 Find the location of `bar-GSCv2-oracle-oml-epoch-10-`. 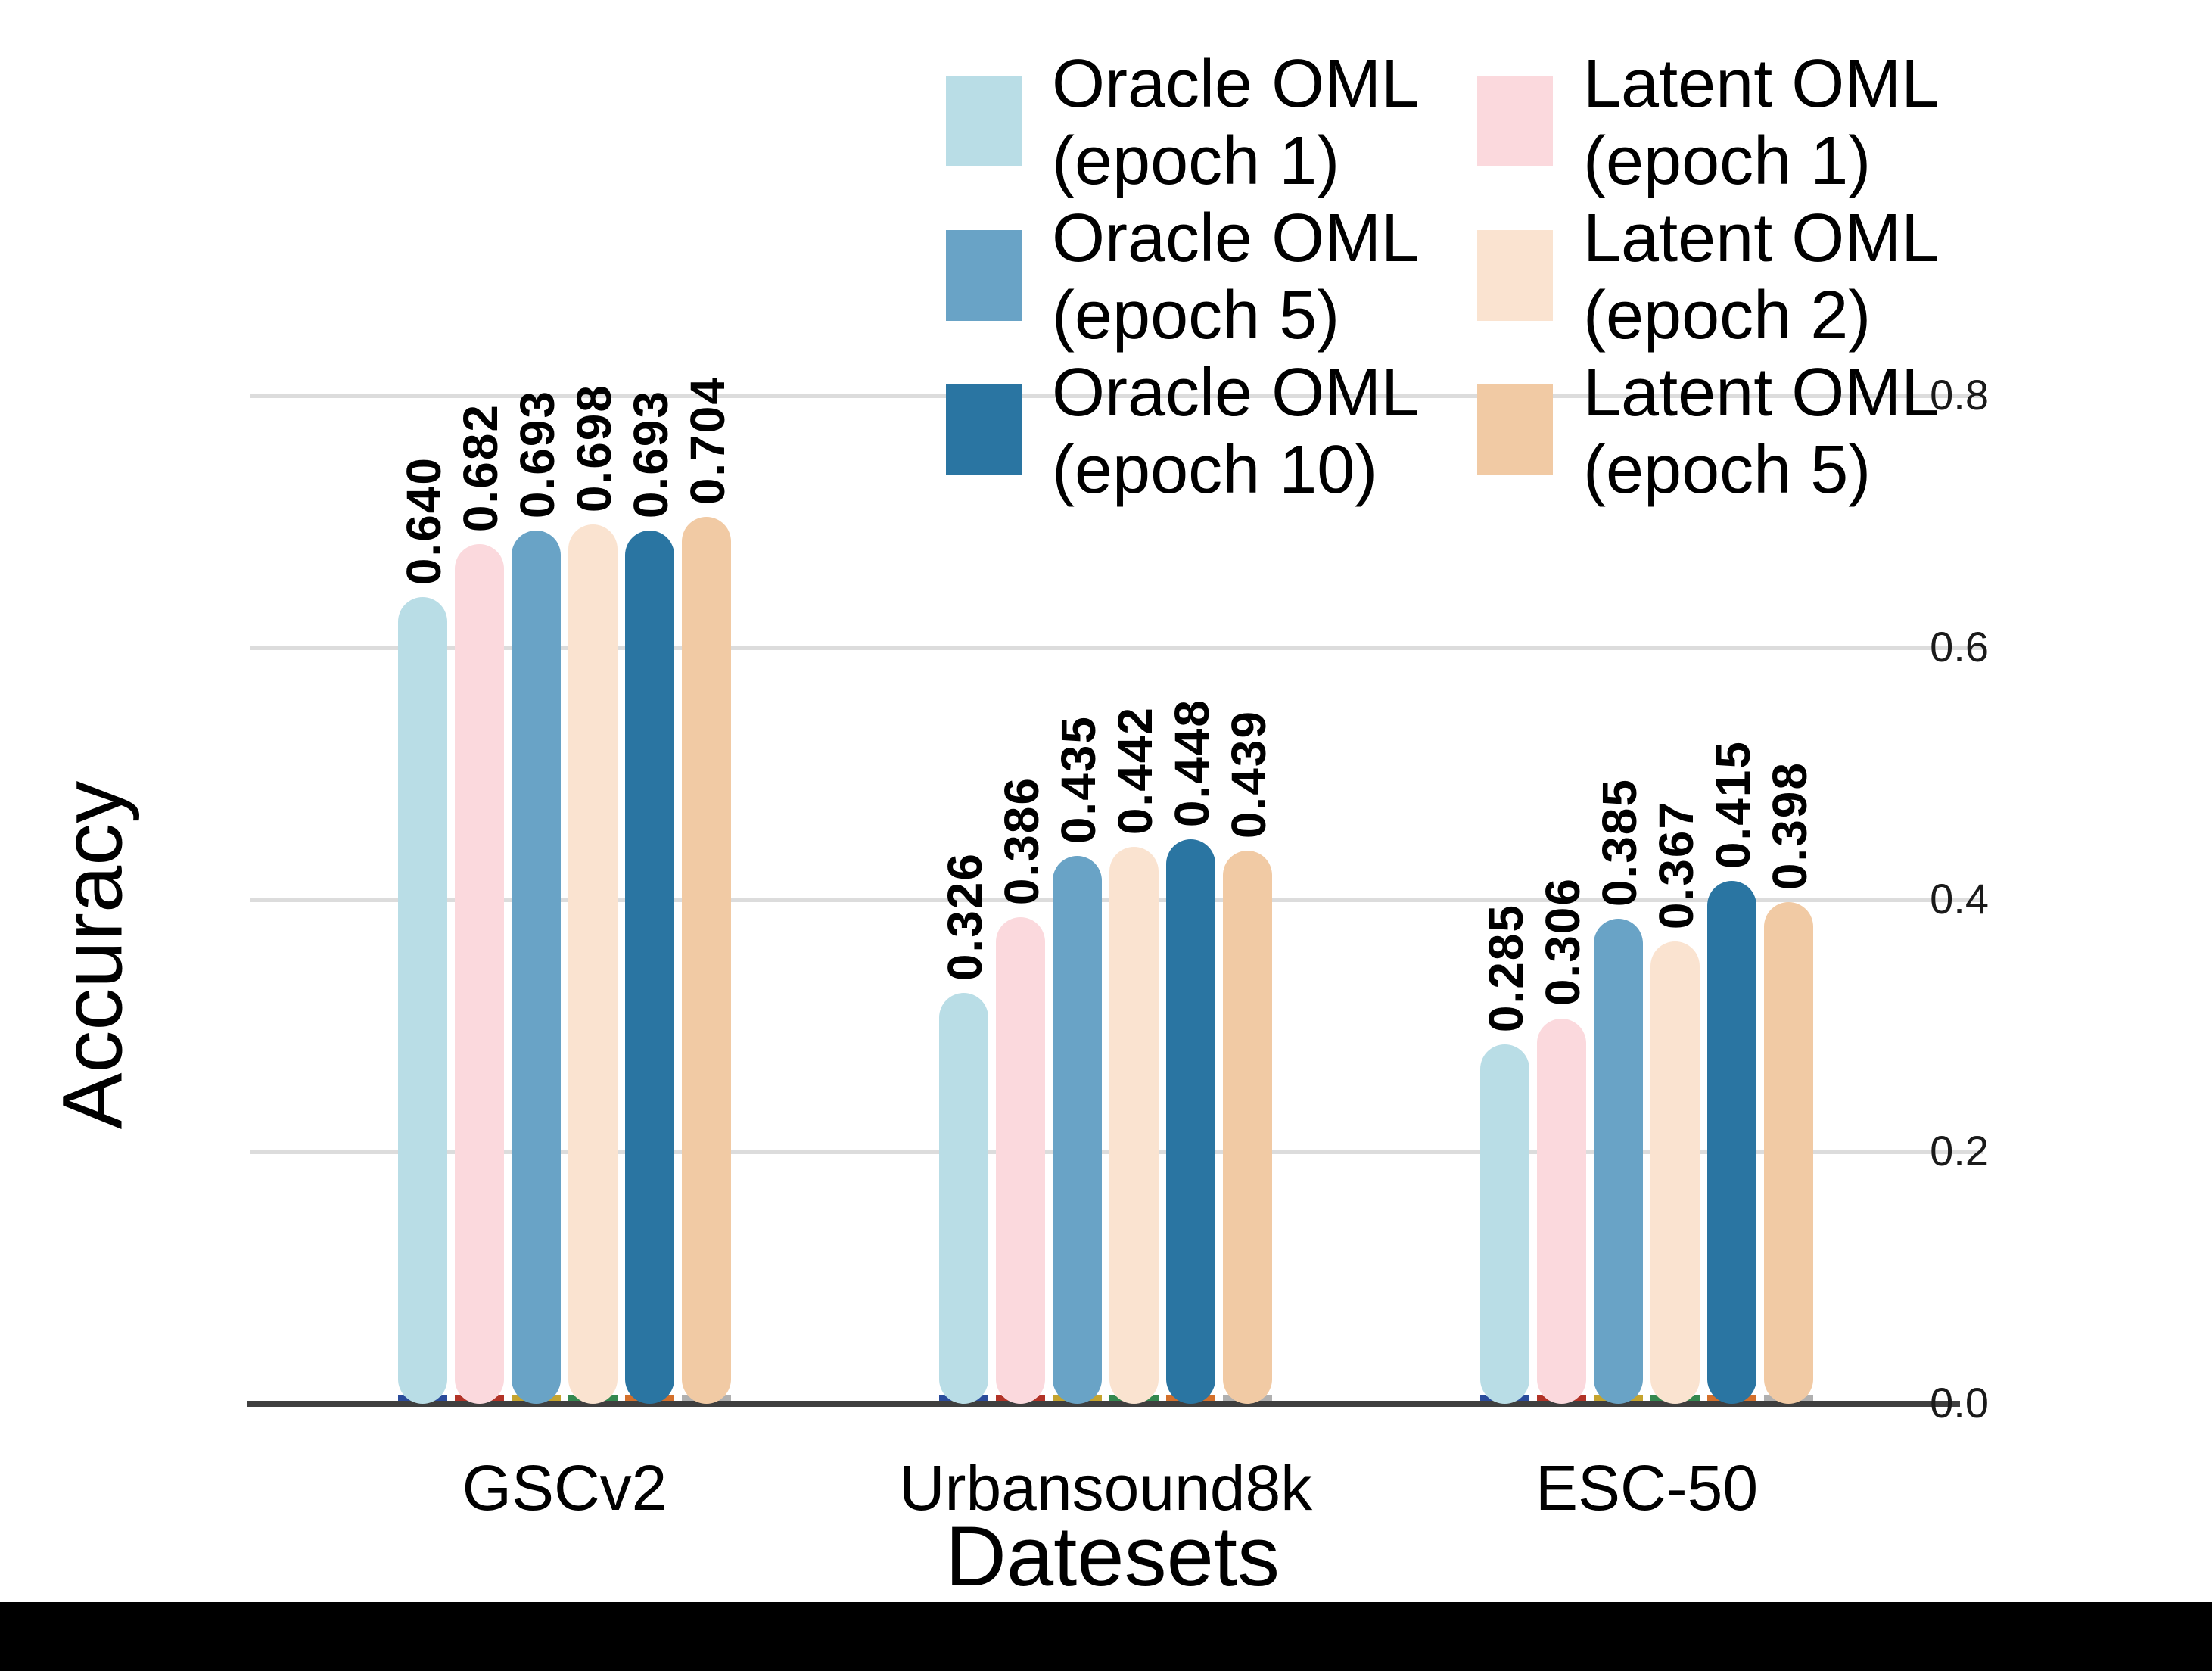

bar-GSCv2-oracle-oml-epoch-10- is located at coordinates (649, 967).